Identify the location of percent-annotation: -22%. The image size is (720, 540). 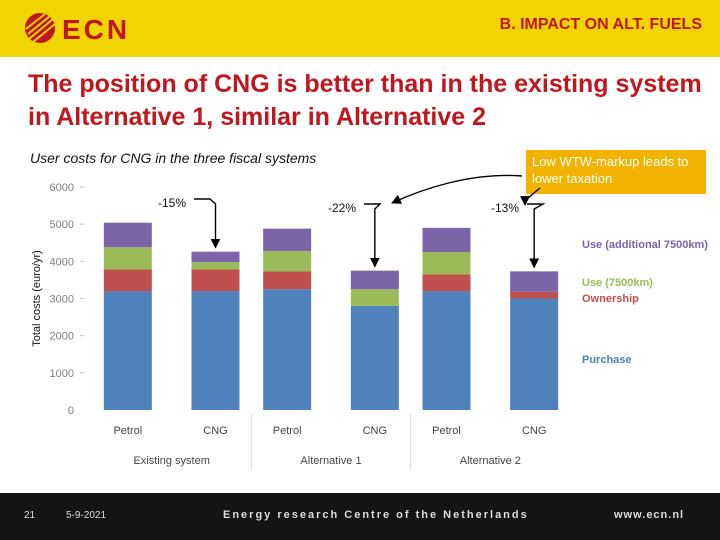
(342, 208).